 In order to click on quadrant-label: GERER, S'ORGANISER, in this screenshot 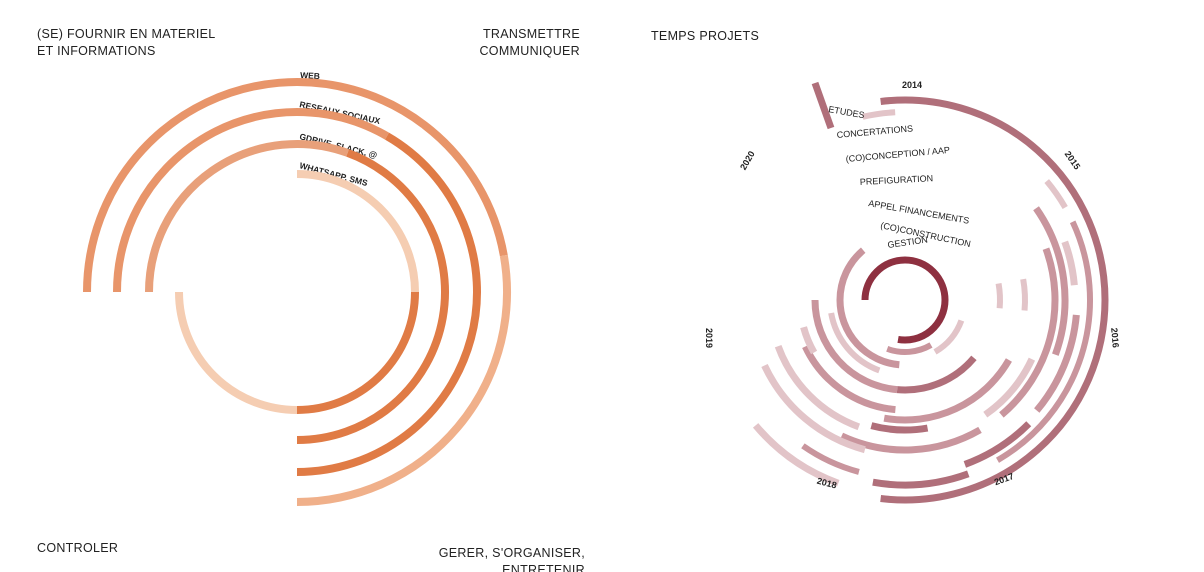, I will do `click(512, 553)`.